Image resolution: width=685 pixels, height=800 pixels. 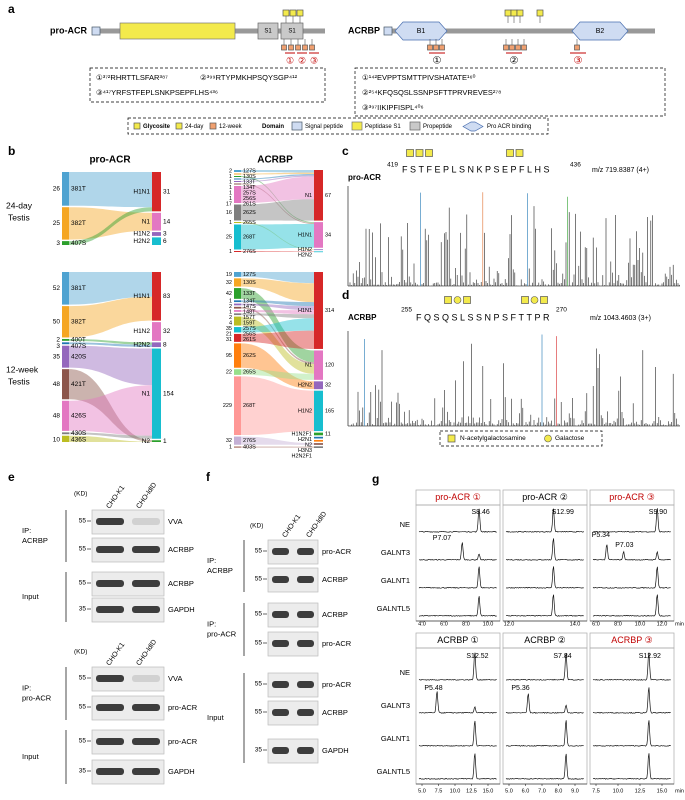 What do you see at coordinates (229, 441) in the screenshot?
I see `node-count: 32` at bounding box center [229, 441].